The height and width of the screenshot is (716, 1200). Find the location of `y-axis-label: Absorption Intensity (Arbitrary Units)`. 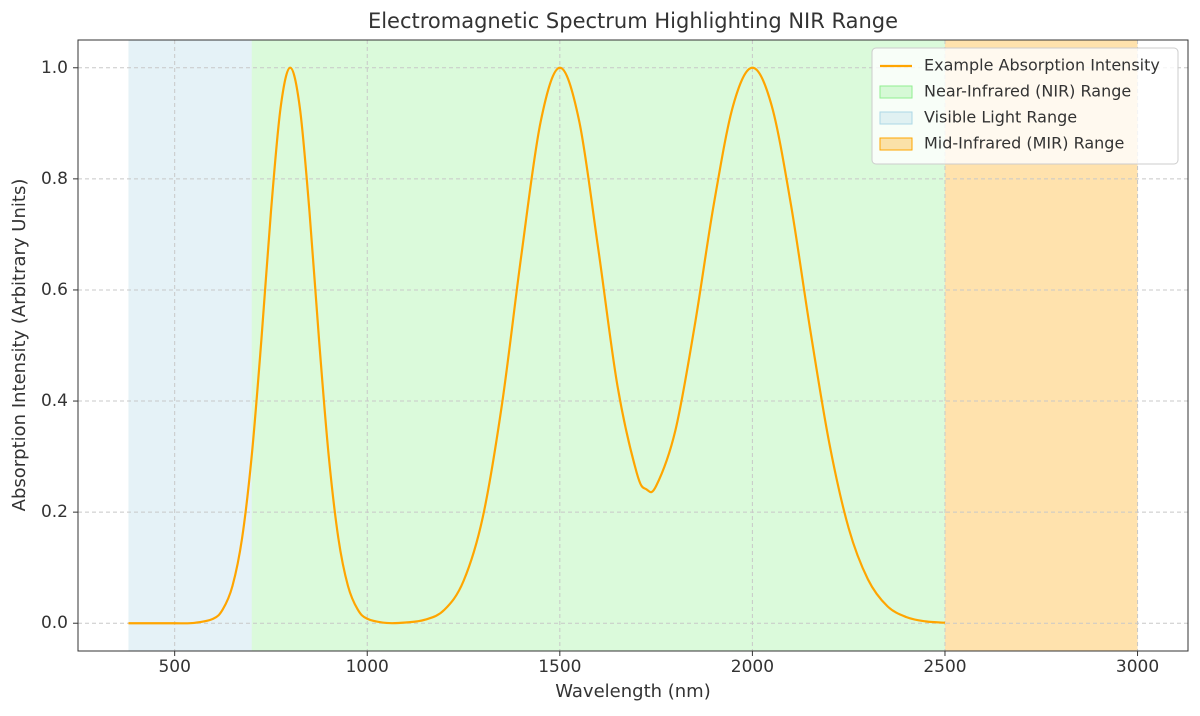

y-axis-label: Absorption Intensity (Arbitrary Units) is located at coordinates (19, 345).